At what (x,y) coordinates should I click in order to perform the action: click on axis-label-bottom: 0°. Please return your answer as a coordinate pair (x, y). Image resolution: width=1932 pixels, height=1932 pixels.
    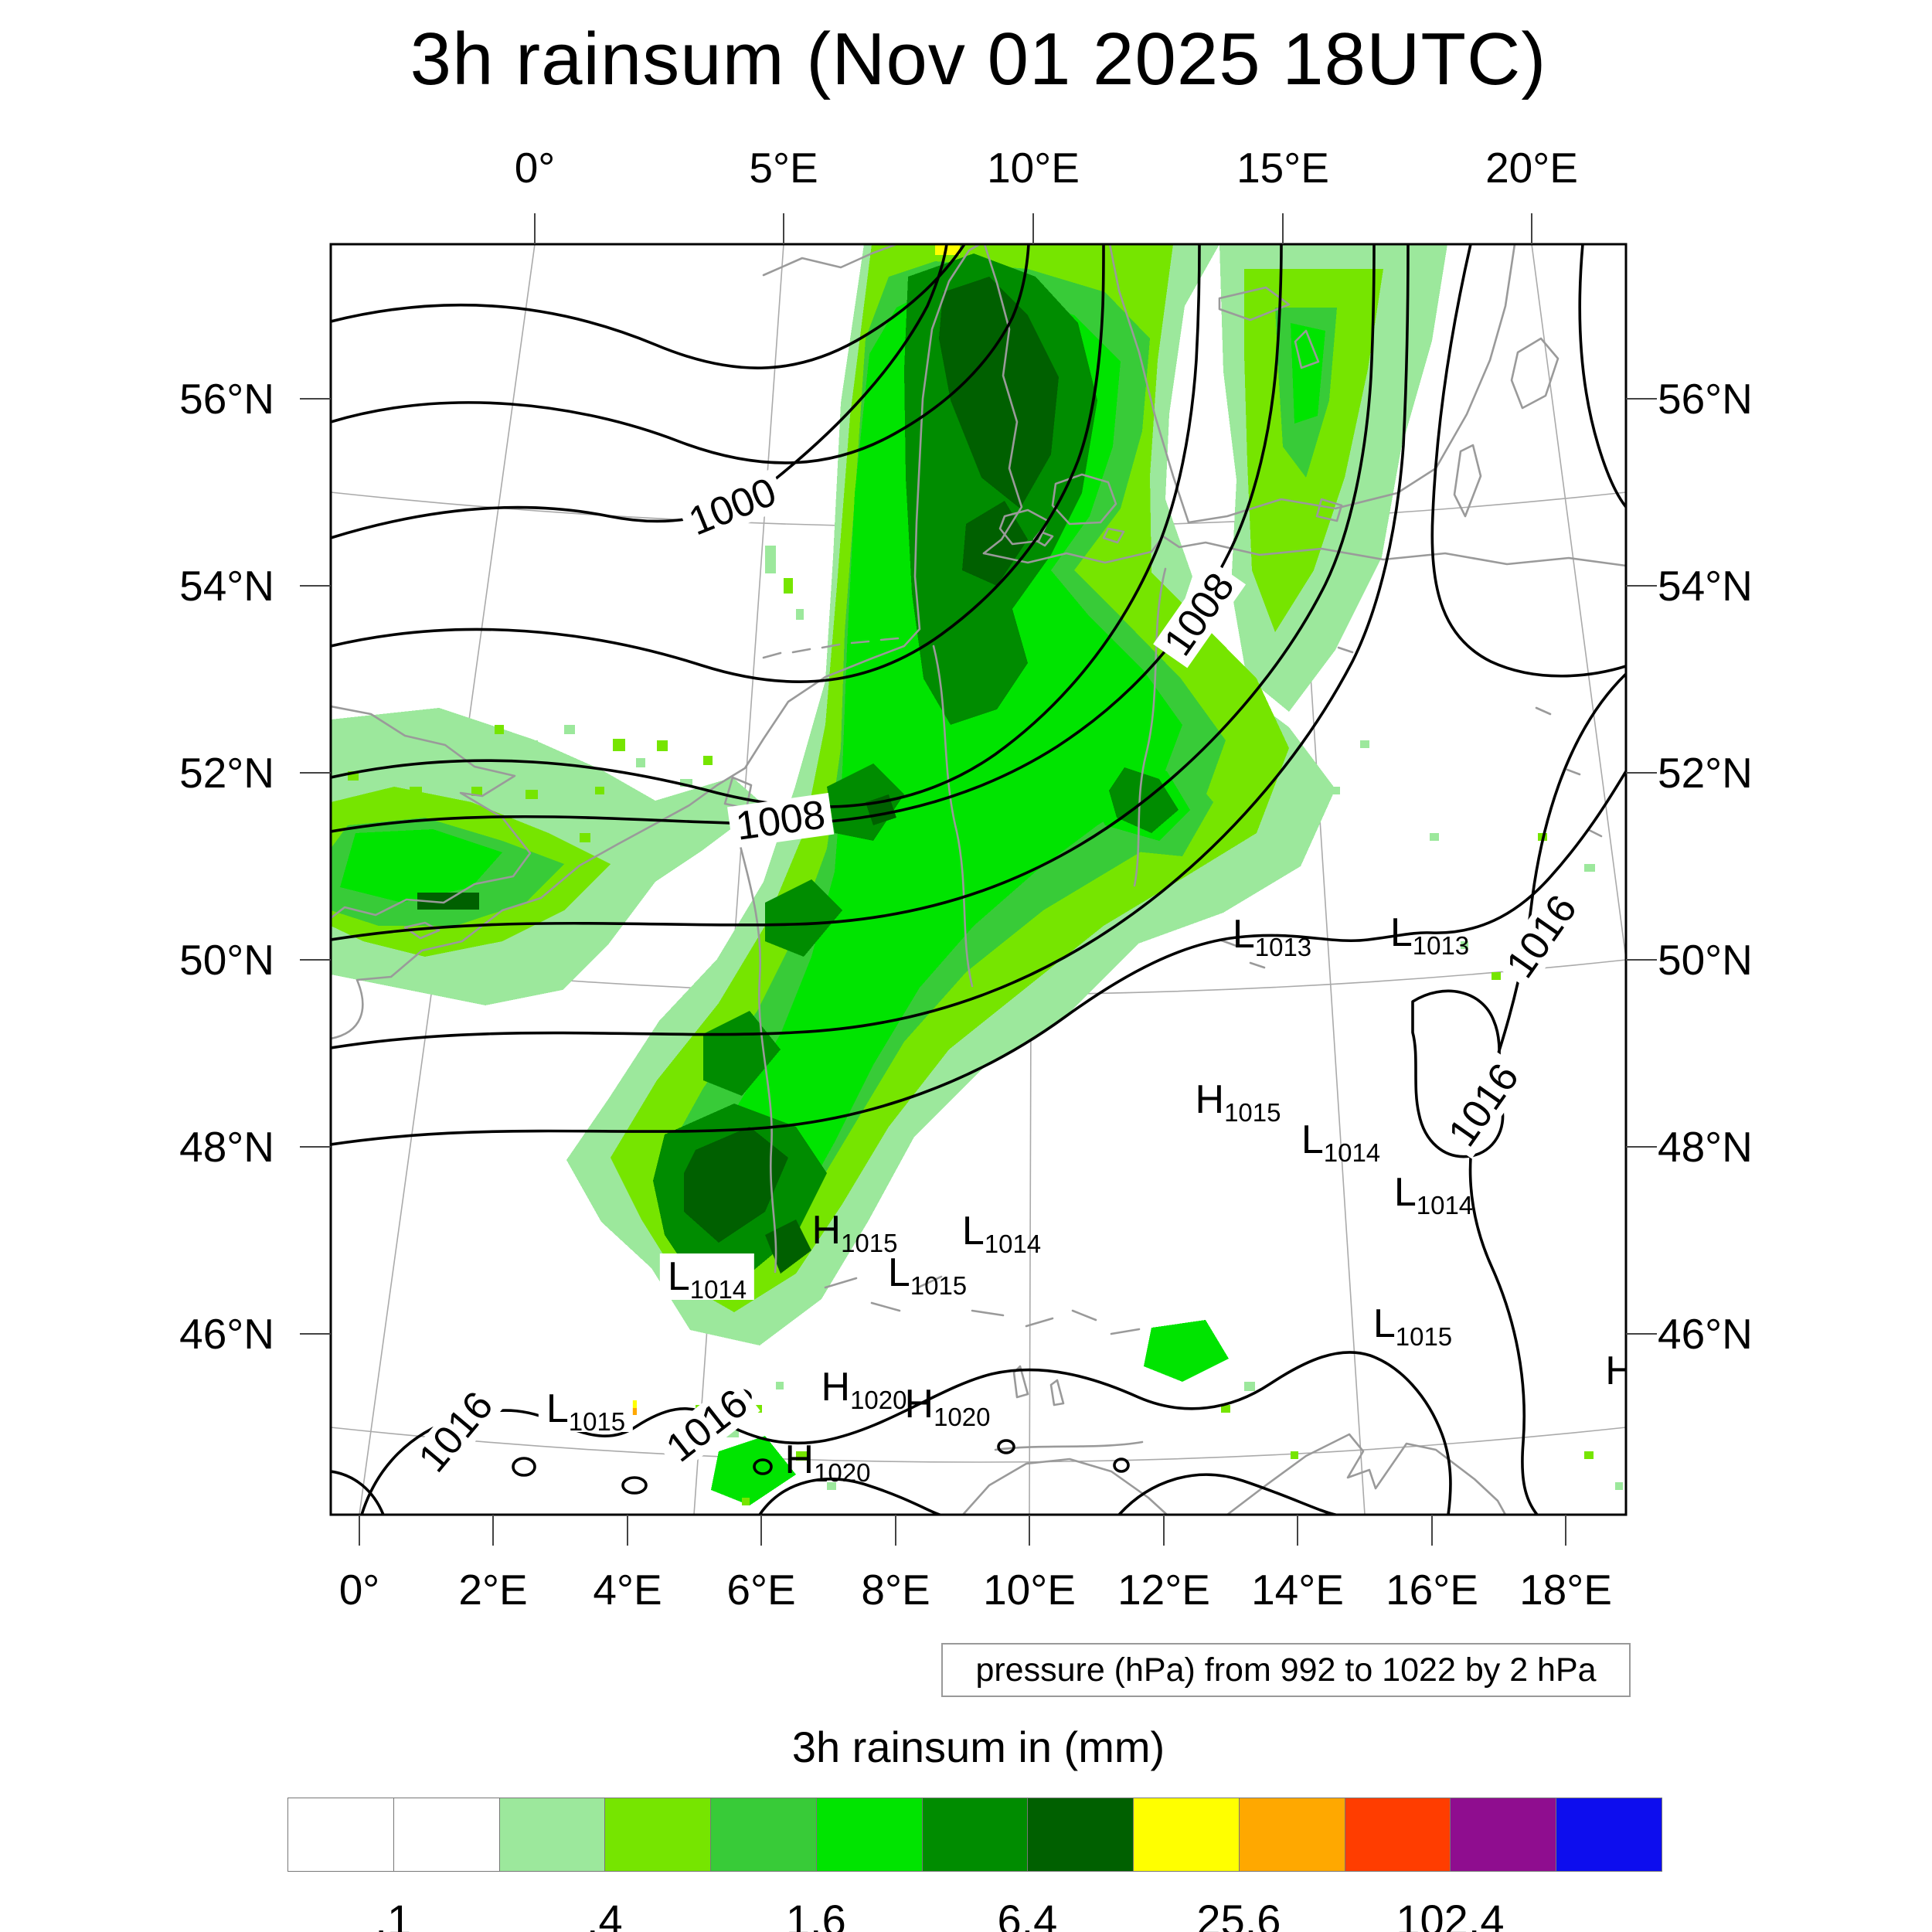
    Looking at the image, I should click on (359, 1590).